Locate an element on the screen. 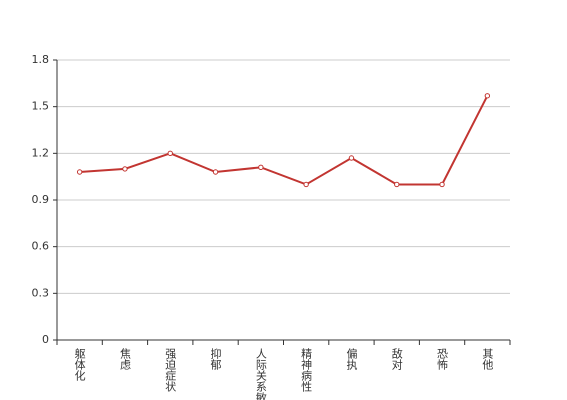  y-tick-label: 0.9 is located at coordinates (41, 199).